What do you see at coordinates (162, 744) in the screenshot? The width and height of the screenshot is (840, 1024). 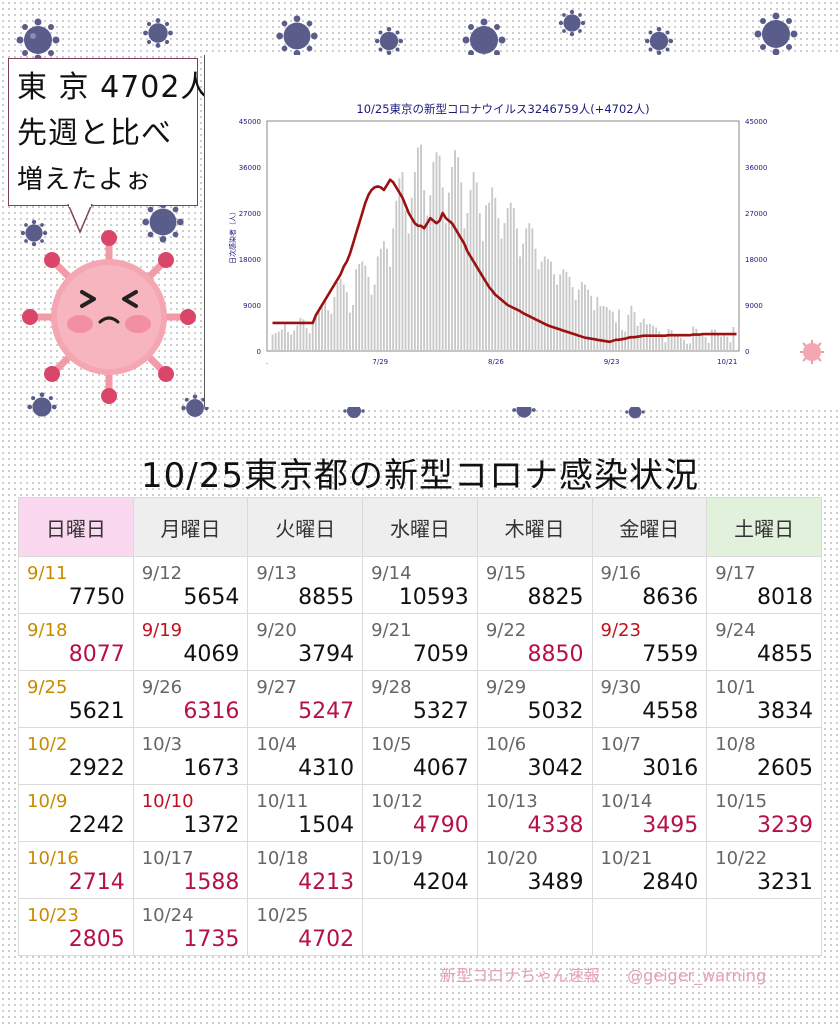 I see `cell-date: 10/3` at bounding box center [162, 744].